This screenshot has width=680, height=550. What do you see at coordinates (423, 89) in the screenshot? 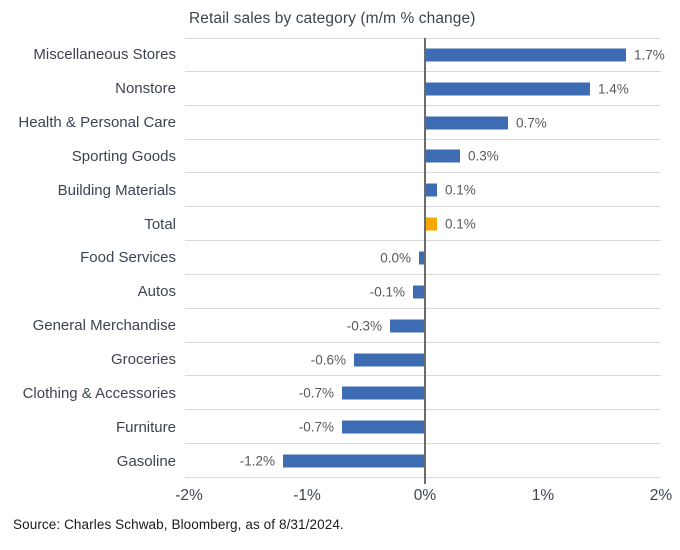
I see `bar-track: 1.4%` at bounding box center [423, 89].